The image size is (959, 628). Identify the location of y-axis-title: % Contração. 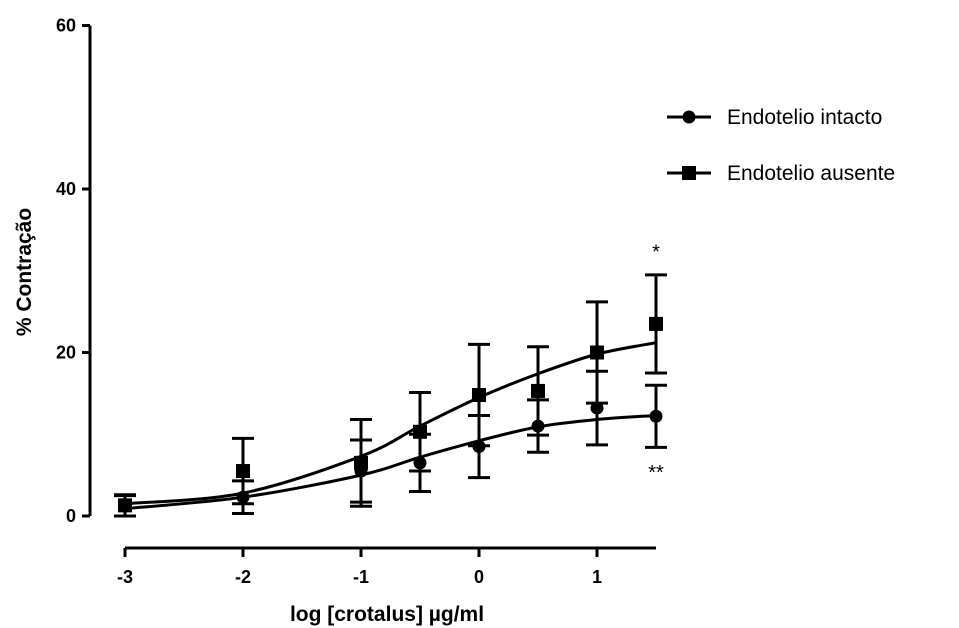
(24, 272).